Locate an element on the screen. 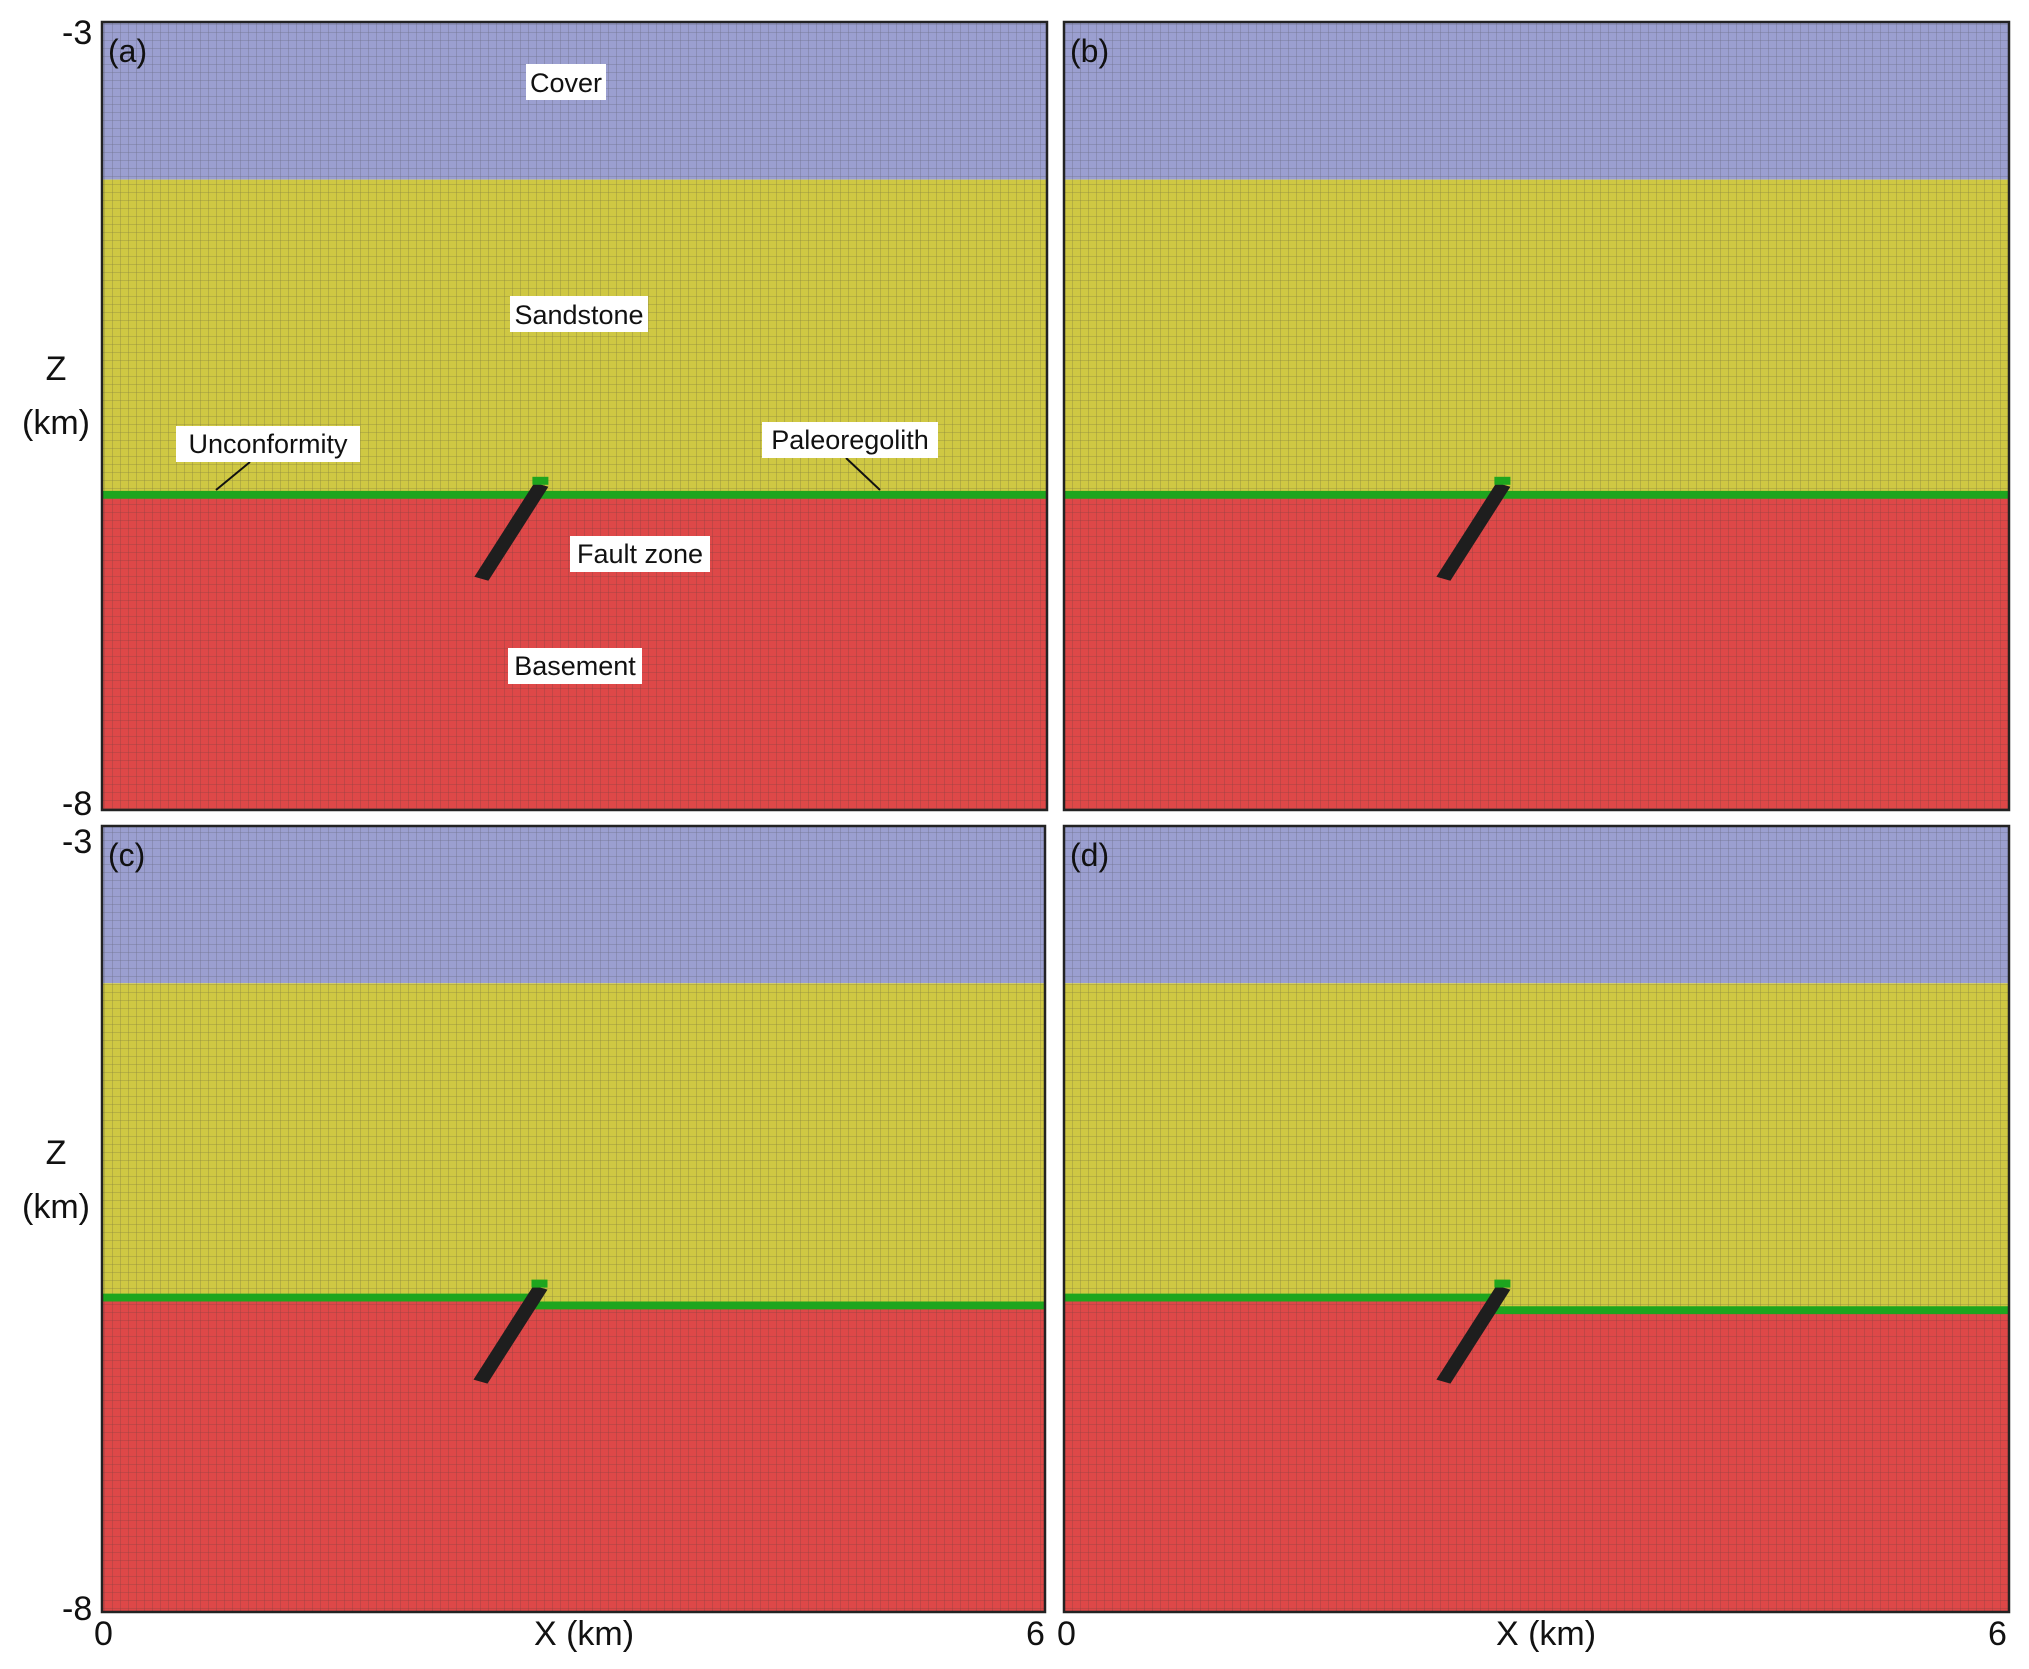 This screenshot has width=2029, height=1669. z-tick-top-upper: -3 is located at coordinates (77, 33).